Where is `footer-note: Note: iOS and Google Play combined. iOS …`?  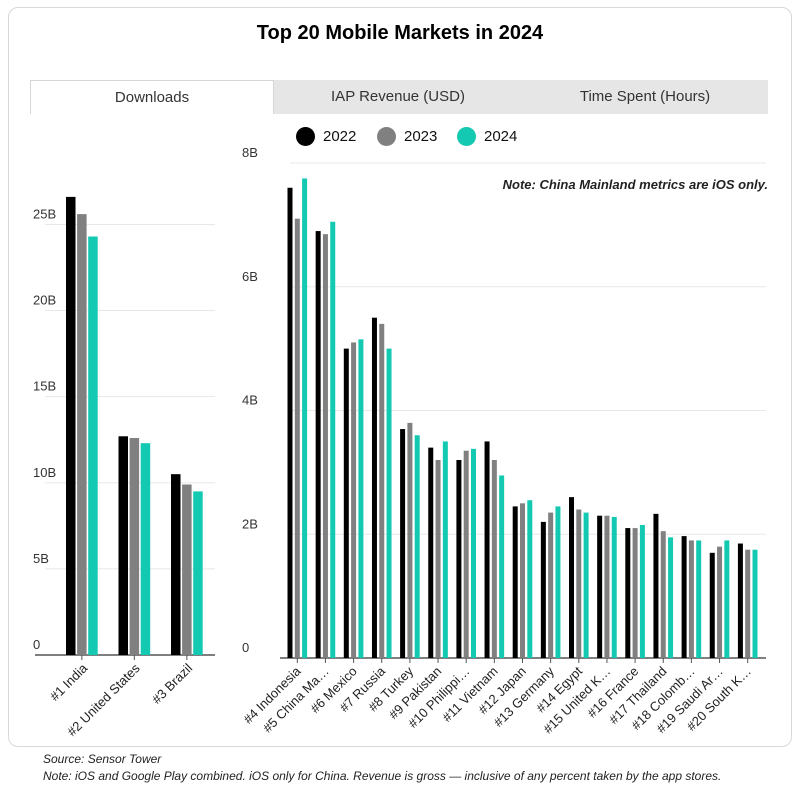 footer-note: Note: iOS and Google Play combined. iOS … is located at coordinates (382, 776).